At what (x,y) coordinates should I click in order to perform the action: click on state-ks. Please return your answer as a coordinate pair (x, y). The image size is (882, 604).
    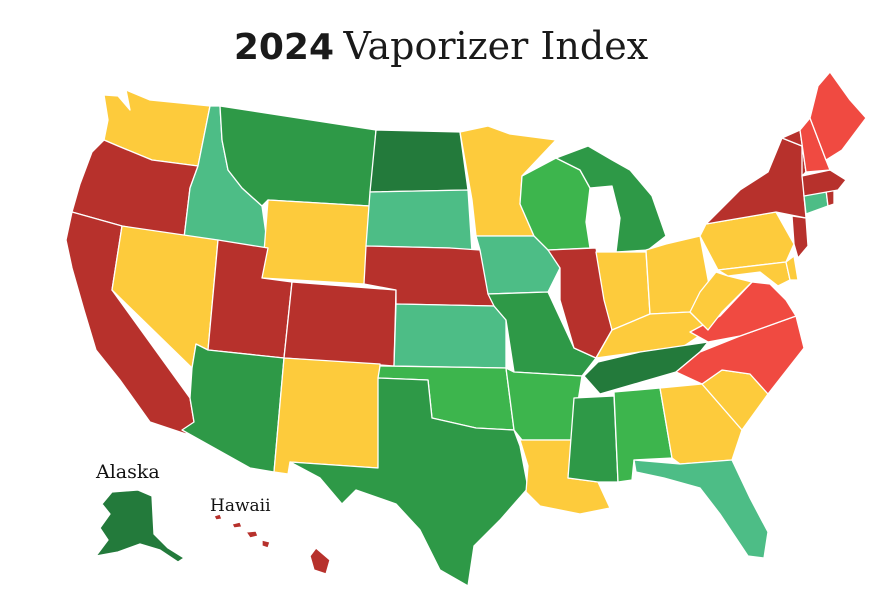
    Looking at the image, I should click on (450, 336).